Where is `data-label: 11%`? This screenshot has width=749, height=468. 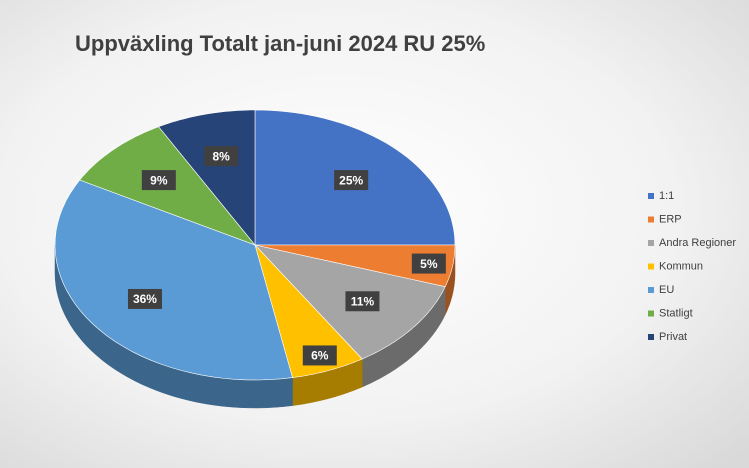
data-label: 11% is located at coordinates (363, 301).